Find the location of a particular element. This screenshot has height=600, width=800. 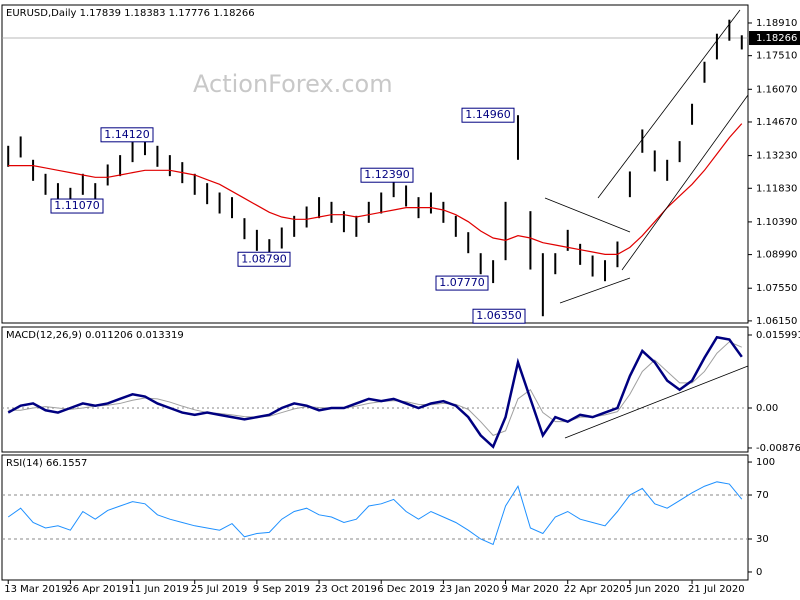

annotation-label: 1.11070 is located at coordinates (77, 205).